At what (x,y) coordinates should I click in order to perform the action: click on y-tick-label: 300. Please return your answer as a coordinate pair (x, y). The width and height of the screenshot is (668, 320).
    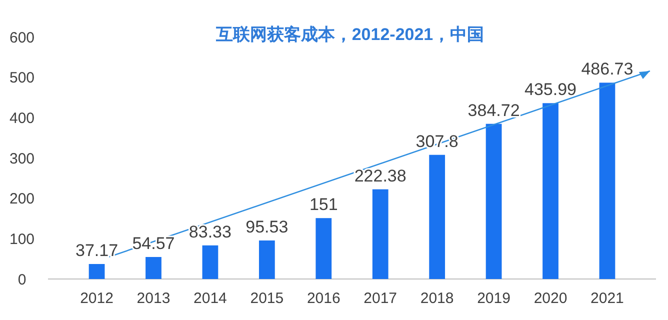
    Looking at the image, I should click on (22, 159).